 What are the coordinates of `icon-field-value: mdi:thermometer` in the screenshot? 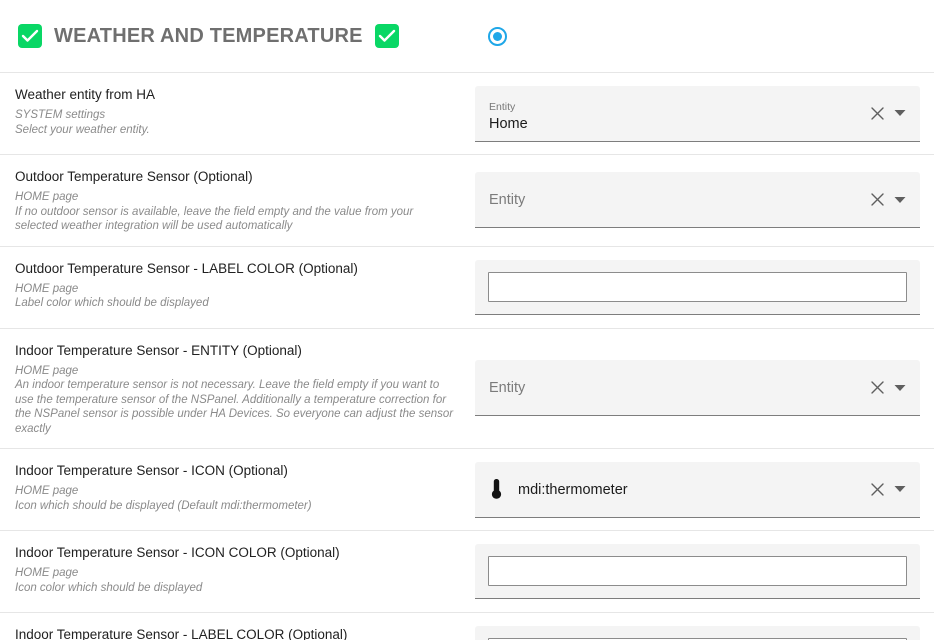 It's located at (573, 489).